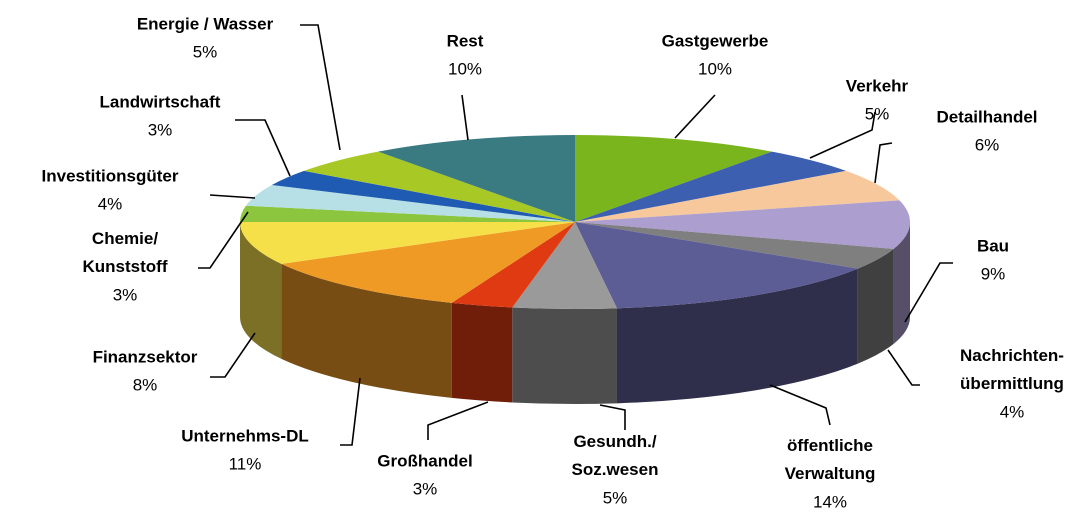  I want to click on category-label: Nachrichten-übermittlung, so click(1012, 369).